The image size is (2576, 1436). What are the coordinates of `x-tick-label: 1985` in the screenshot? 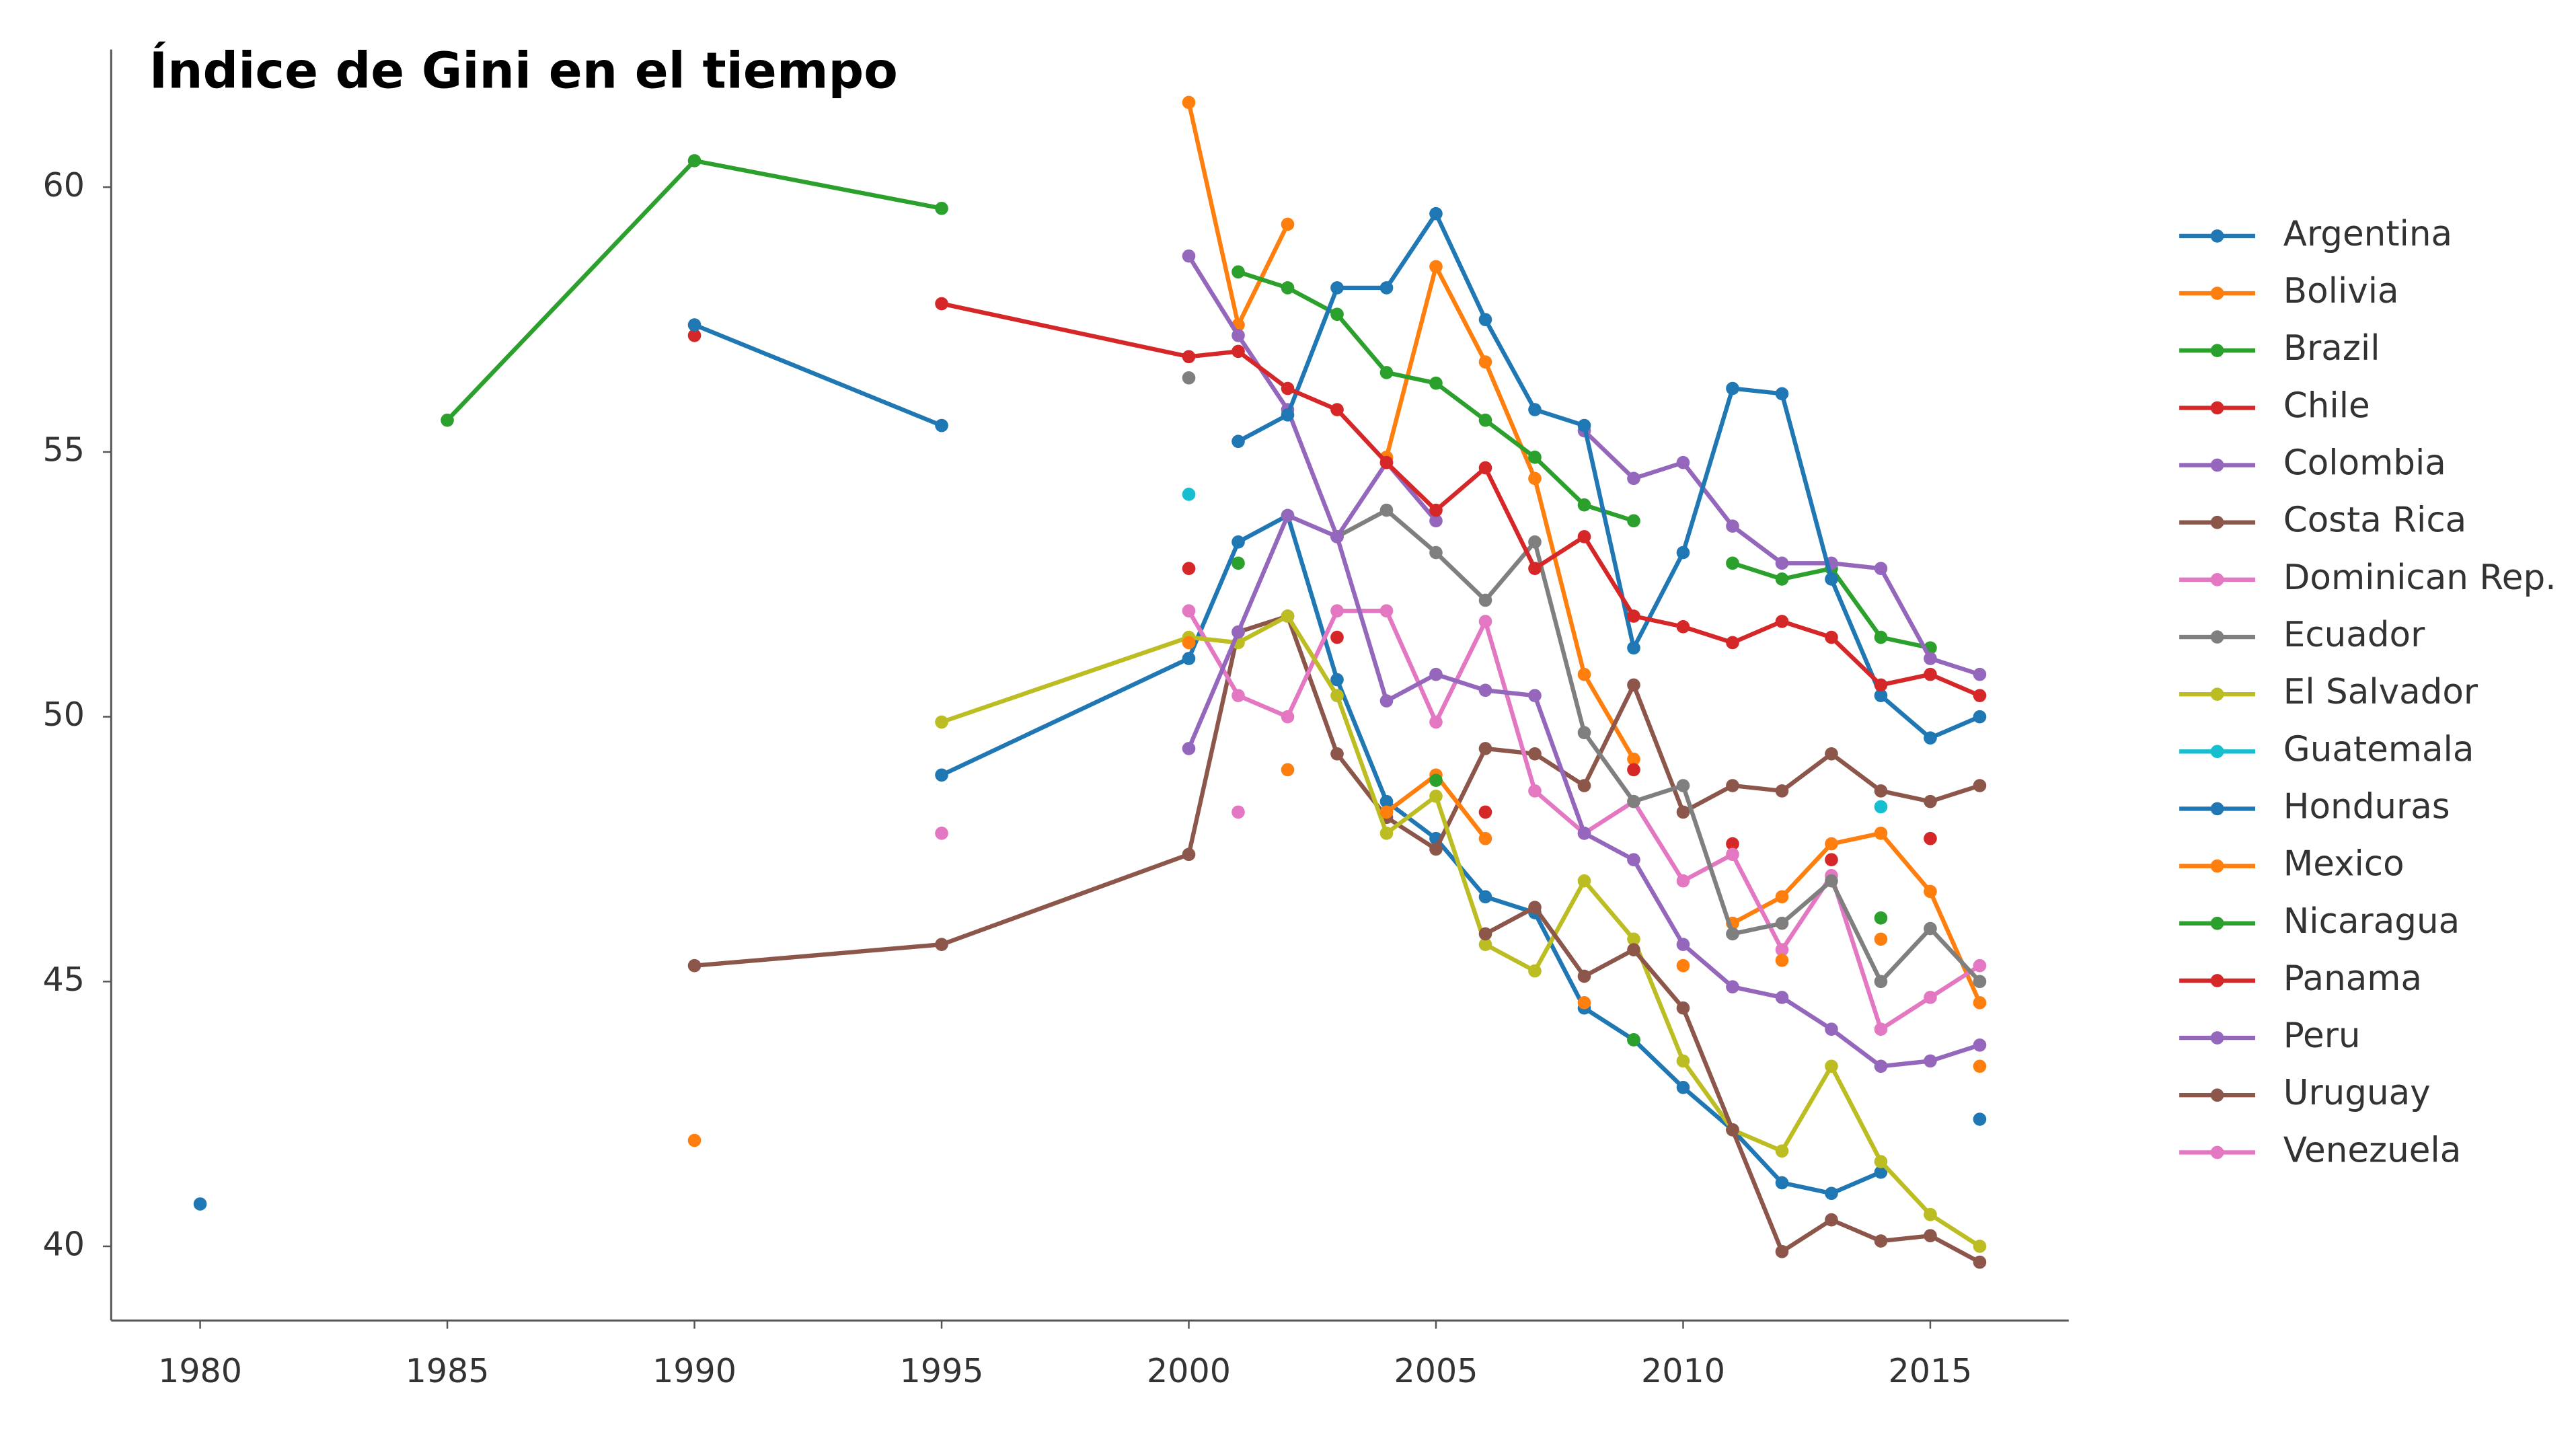 It's located at (448, 1370).